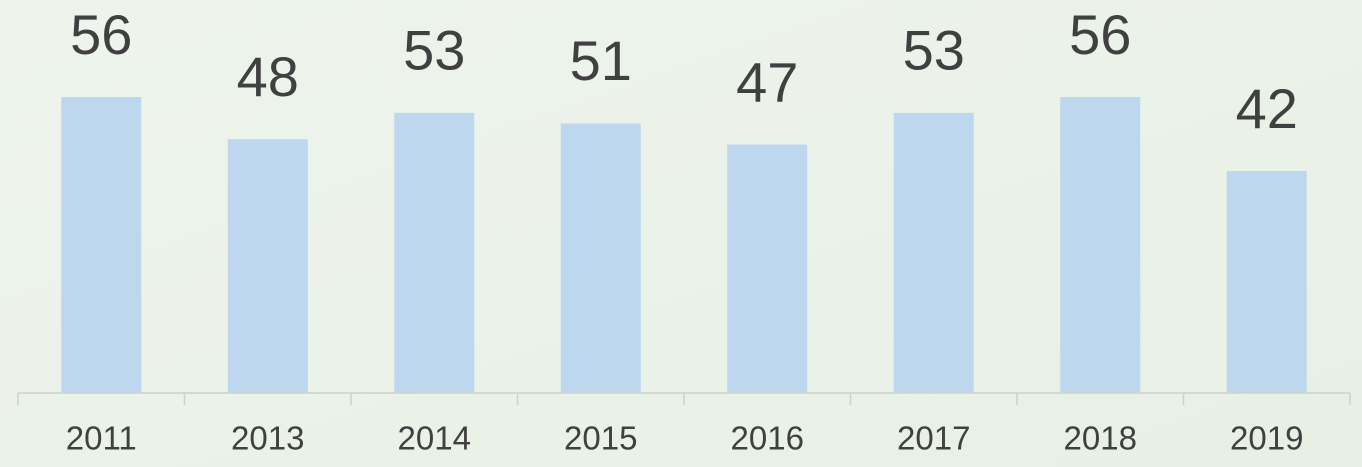  I want to click on x-tick-label: 2017, so click(933, 438).